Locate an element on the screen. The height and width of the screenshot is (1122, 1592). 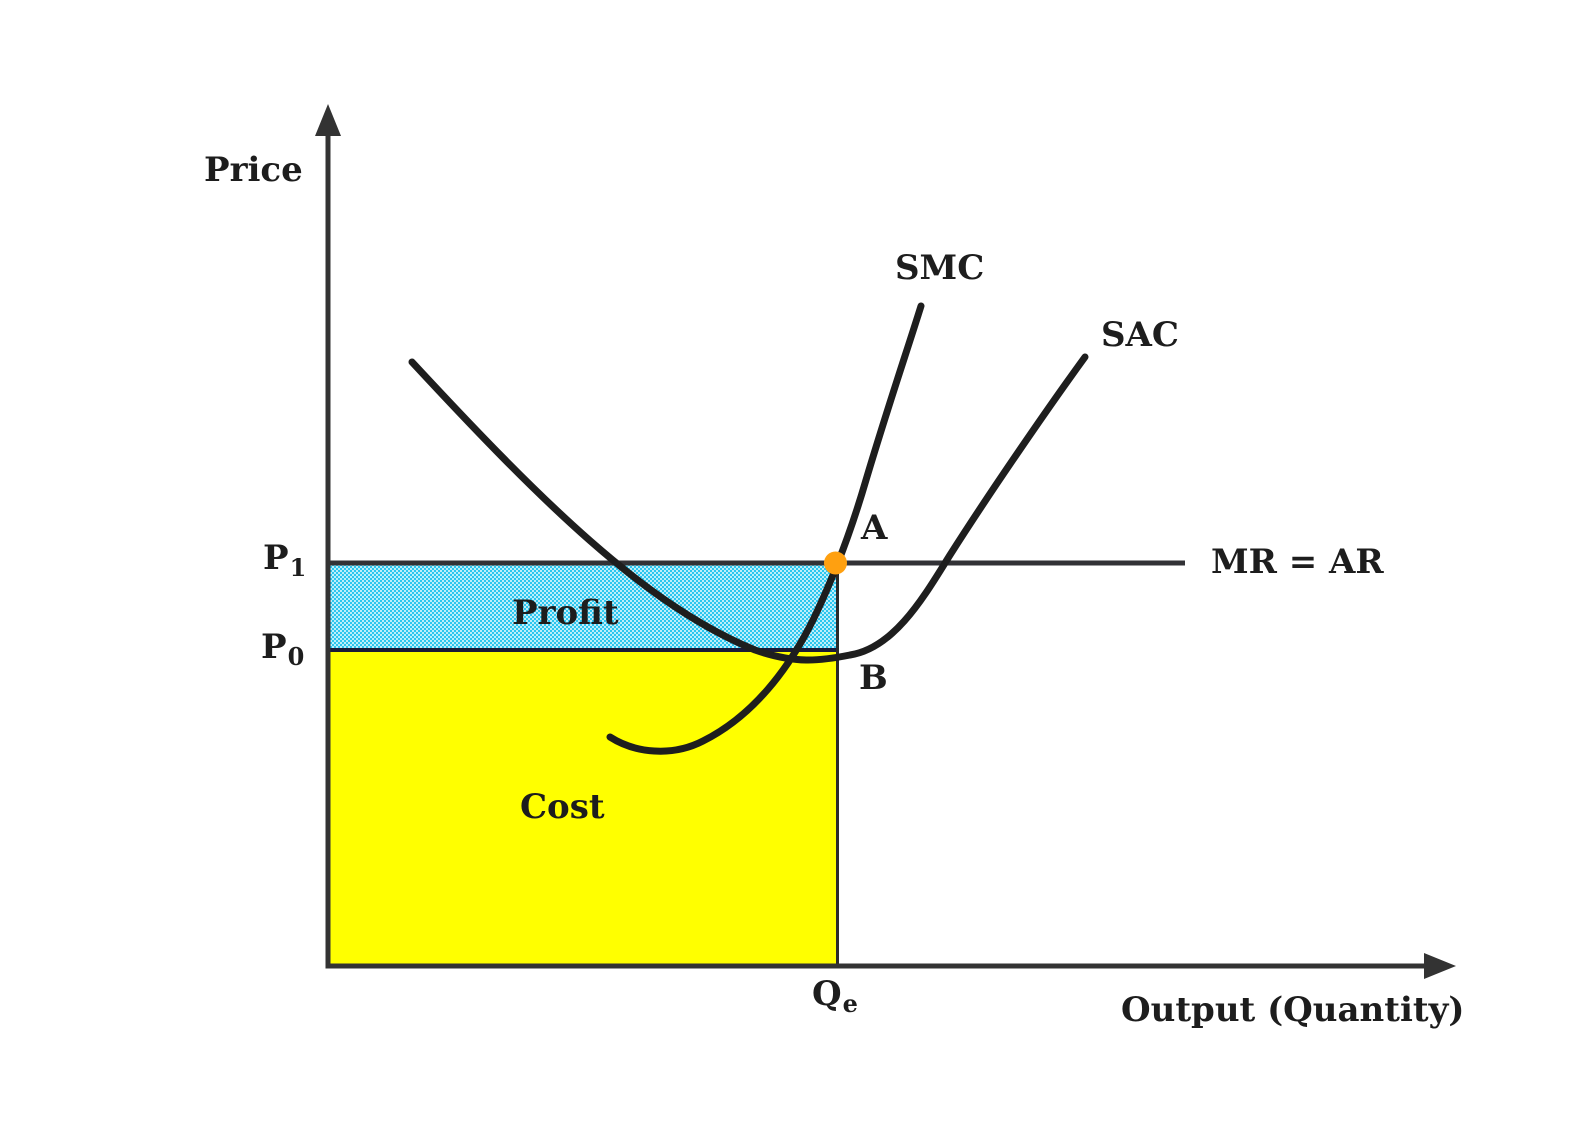
profit-region-label: Profit is located at coordinates (565, 613).